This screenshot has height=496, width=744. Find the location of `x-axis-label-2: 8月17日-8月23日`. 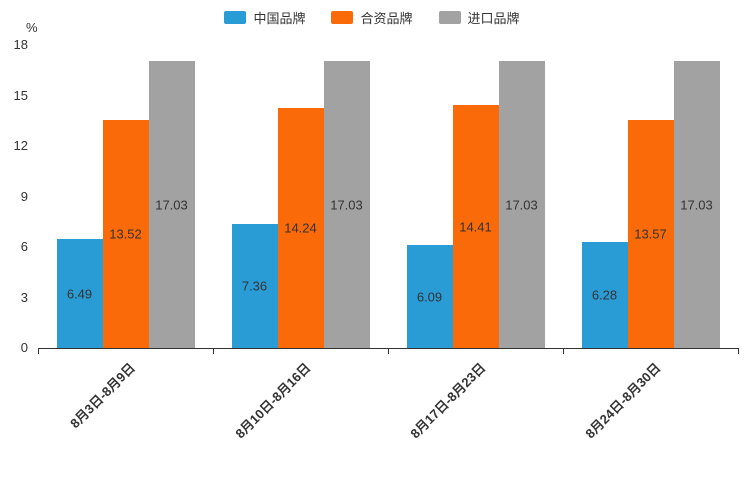

x-axis-label-2: 8月17日-8月23日 is located at coordinates (448, 401).